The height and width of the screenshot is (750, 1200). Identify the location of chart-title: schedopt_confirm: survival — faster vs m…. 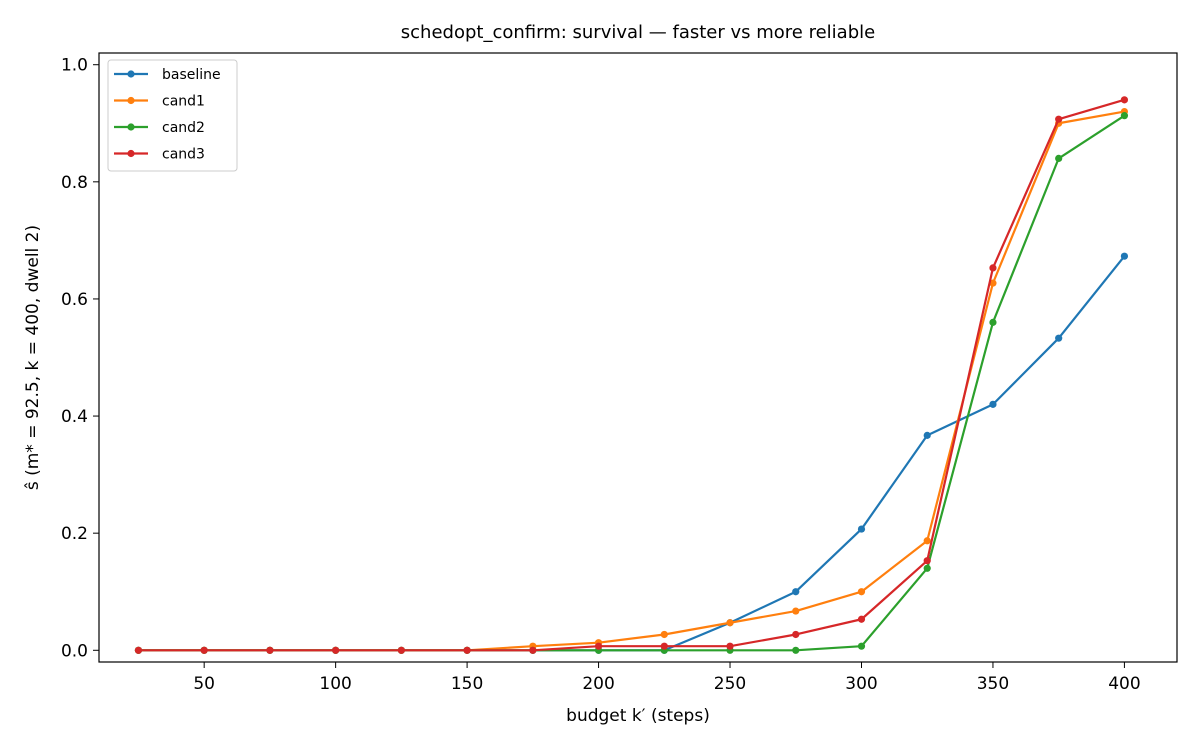
(638, 32).